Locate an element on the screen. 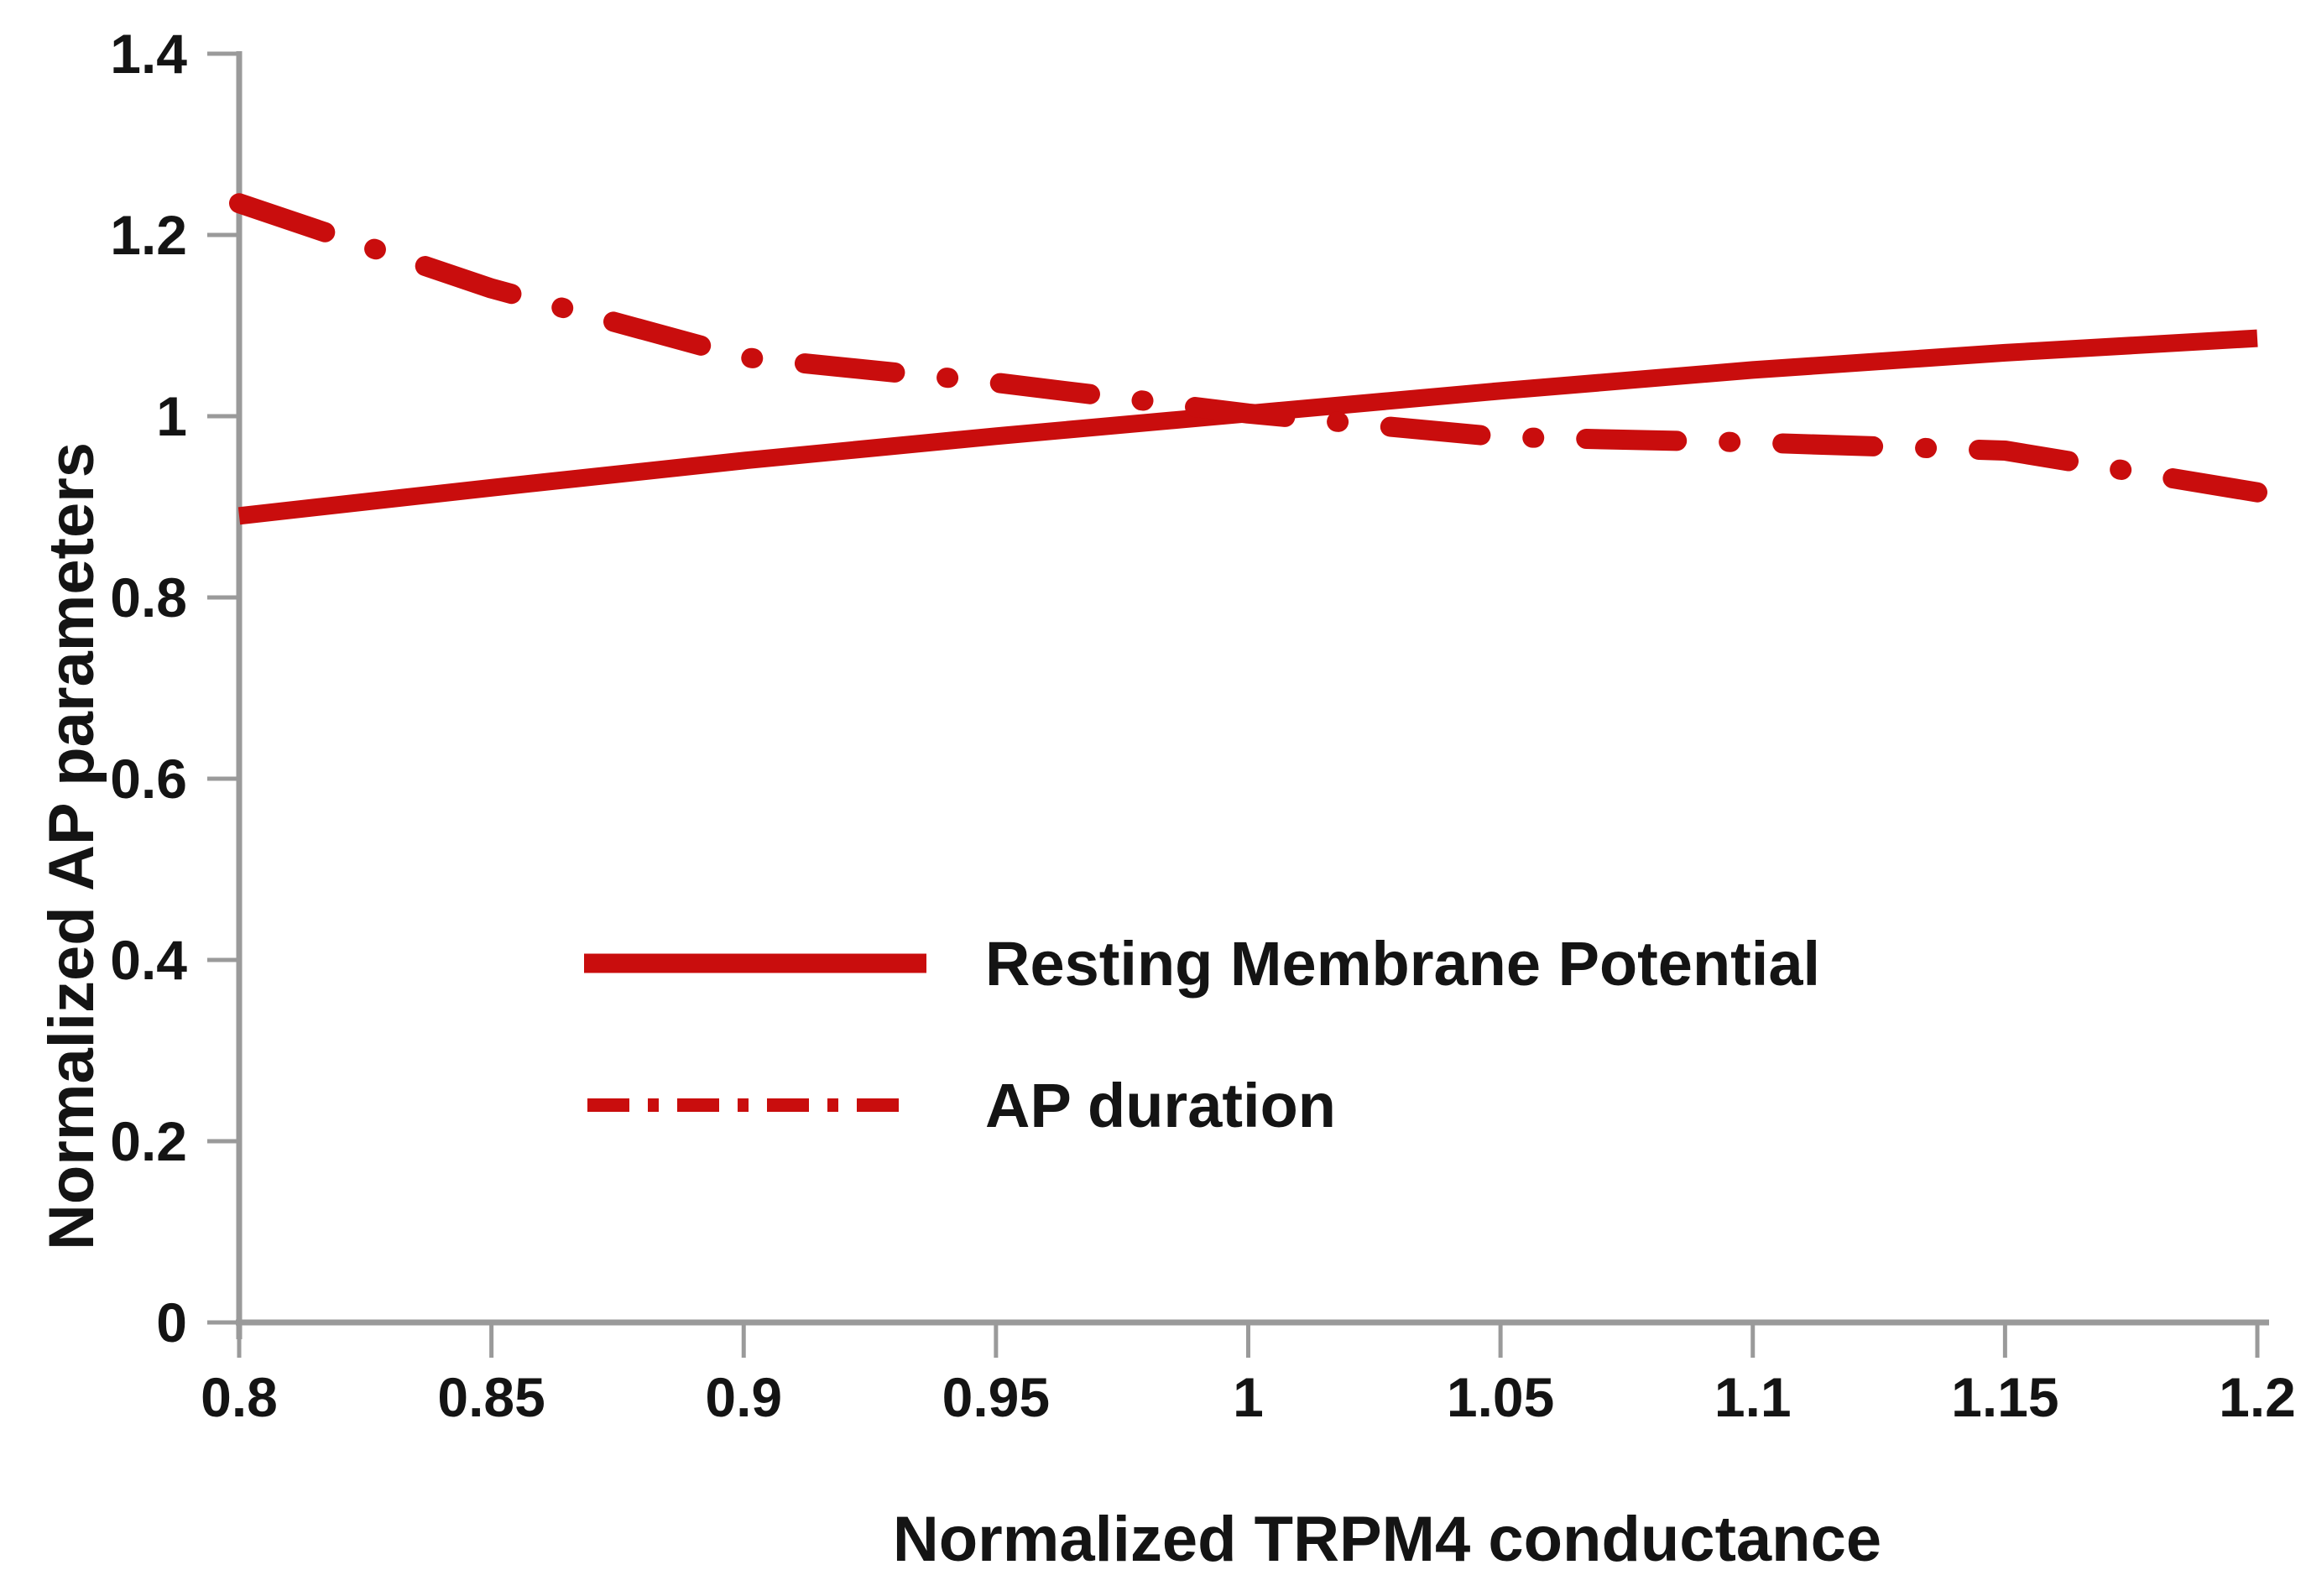 This screenshot has width=2306, height=1596. x-axis-title: Normalized TRPM4 conductance is located at coordinates (1387, 1539).